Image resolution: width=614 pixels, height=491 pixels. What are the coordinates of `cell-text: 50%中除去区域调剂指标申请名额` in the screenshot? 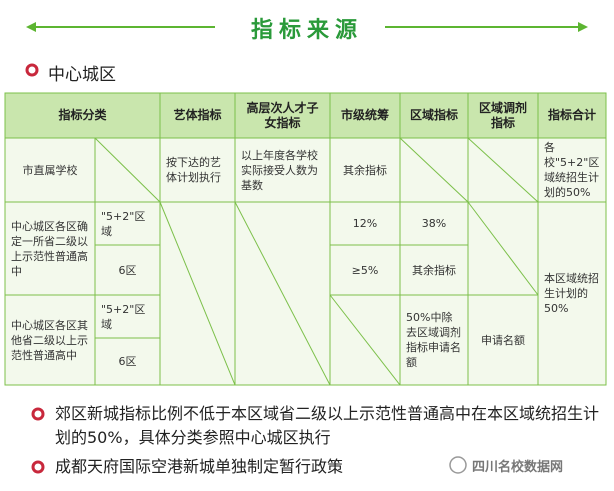 It's located at (433, 340).